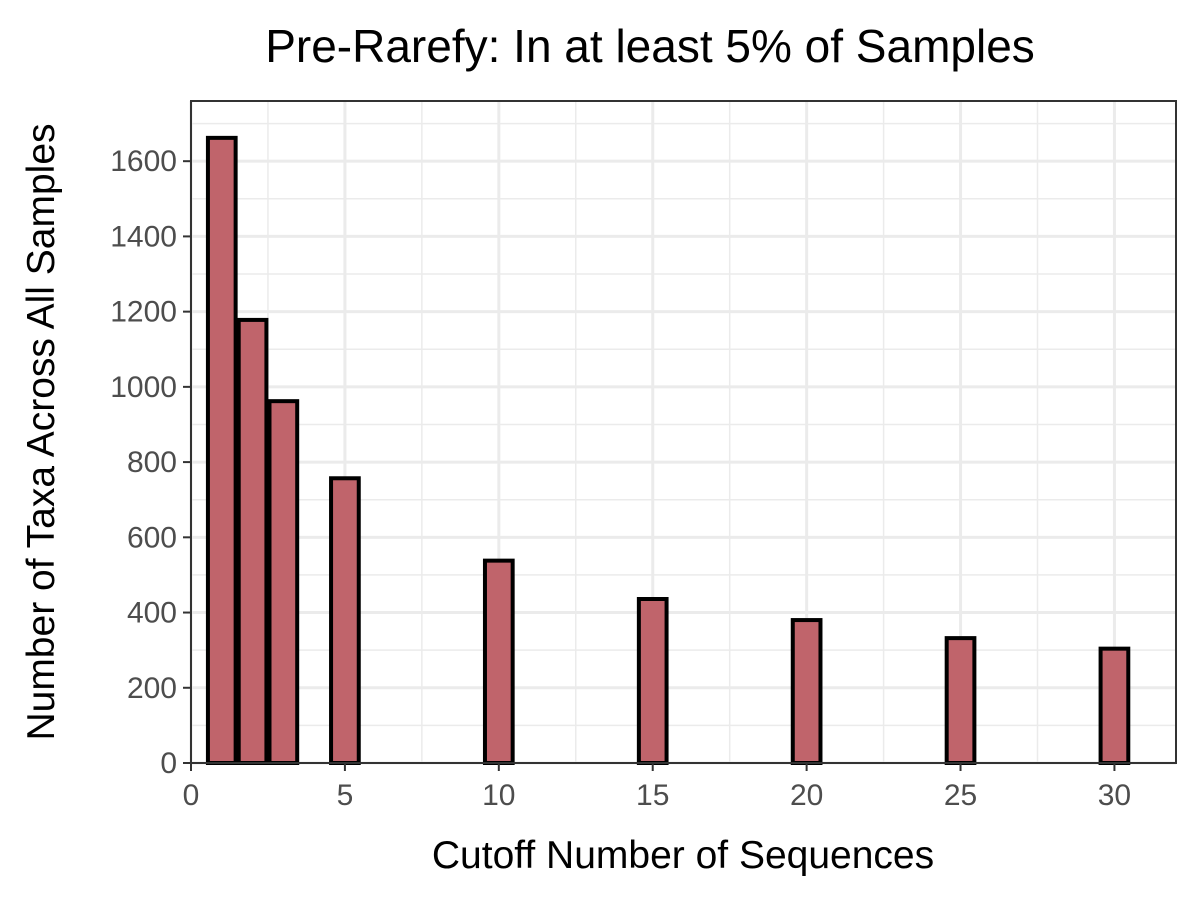 The width and height of the screenshot is (1200, 900). What do you see at coordinates (143, 236) in the screenshot?
I see `y-tick-label: 1400` at bounding box center [143, 236].